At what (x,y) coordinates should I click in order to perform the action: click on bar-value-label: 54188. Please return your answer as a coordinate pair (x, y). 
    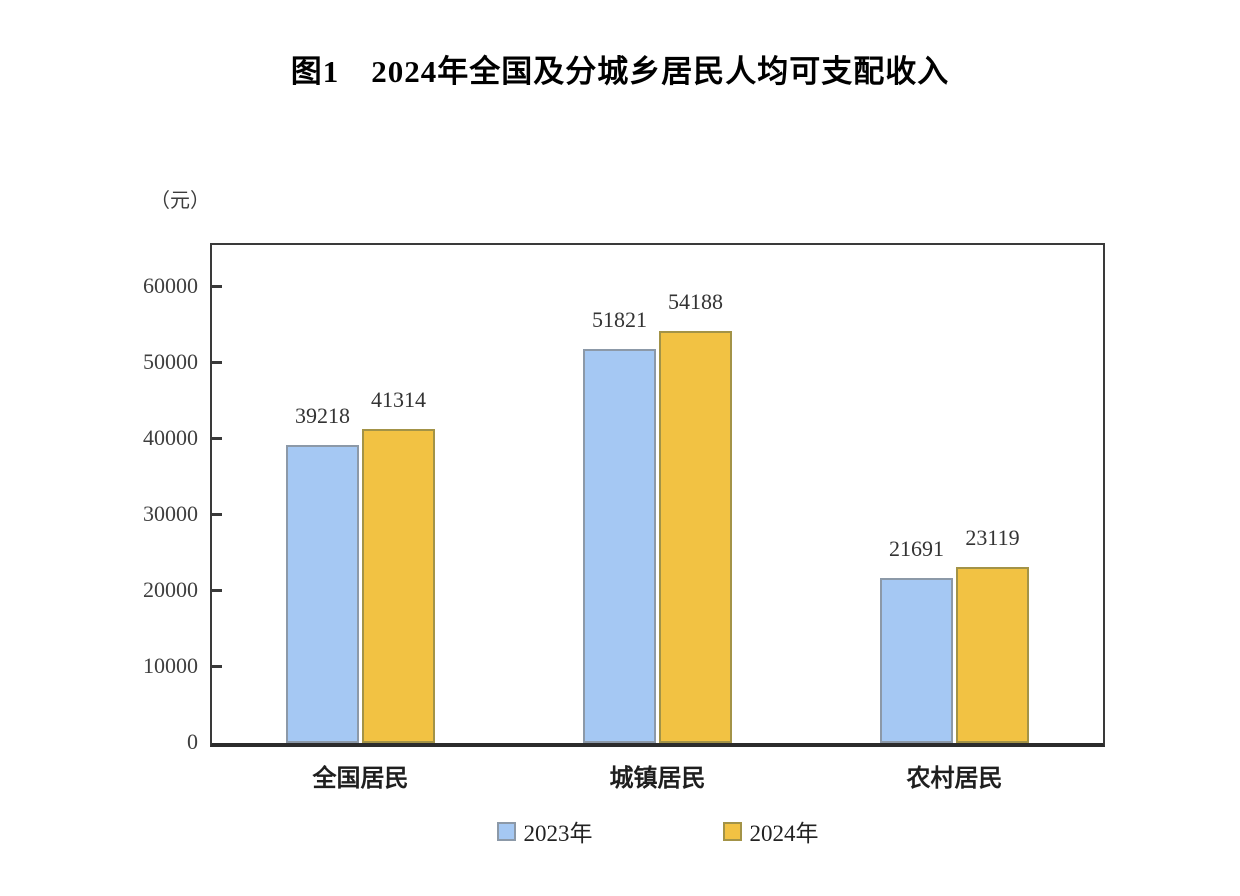
    Looking at the image, I should click on (695, 301).